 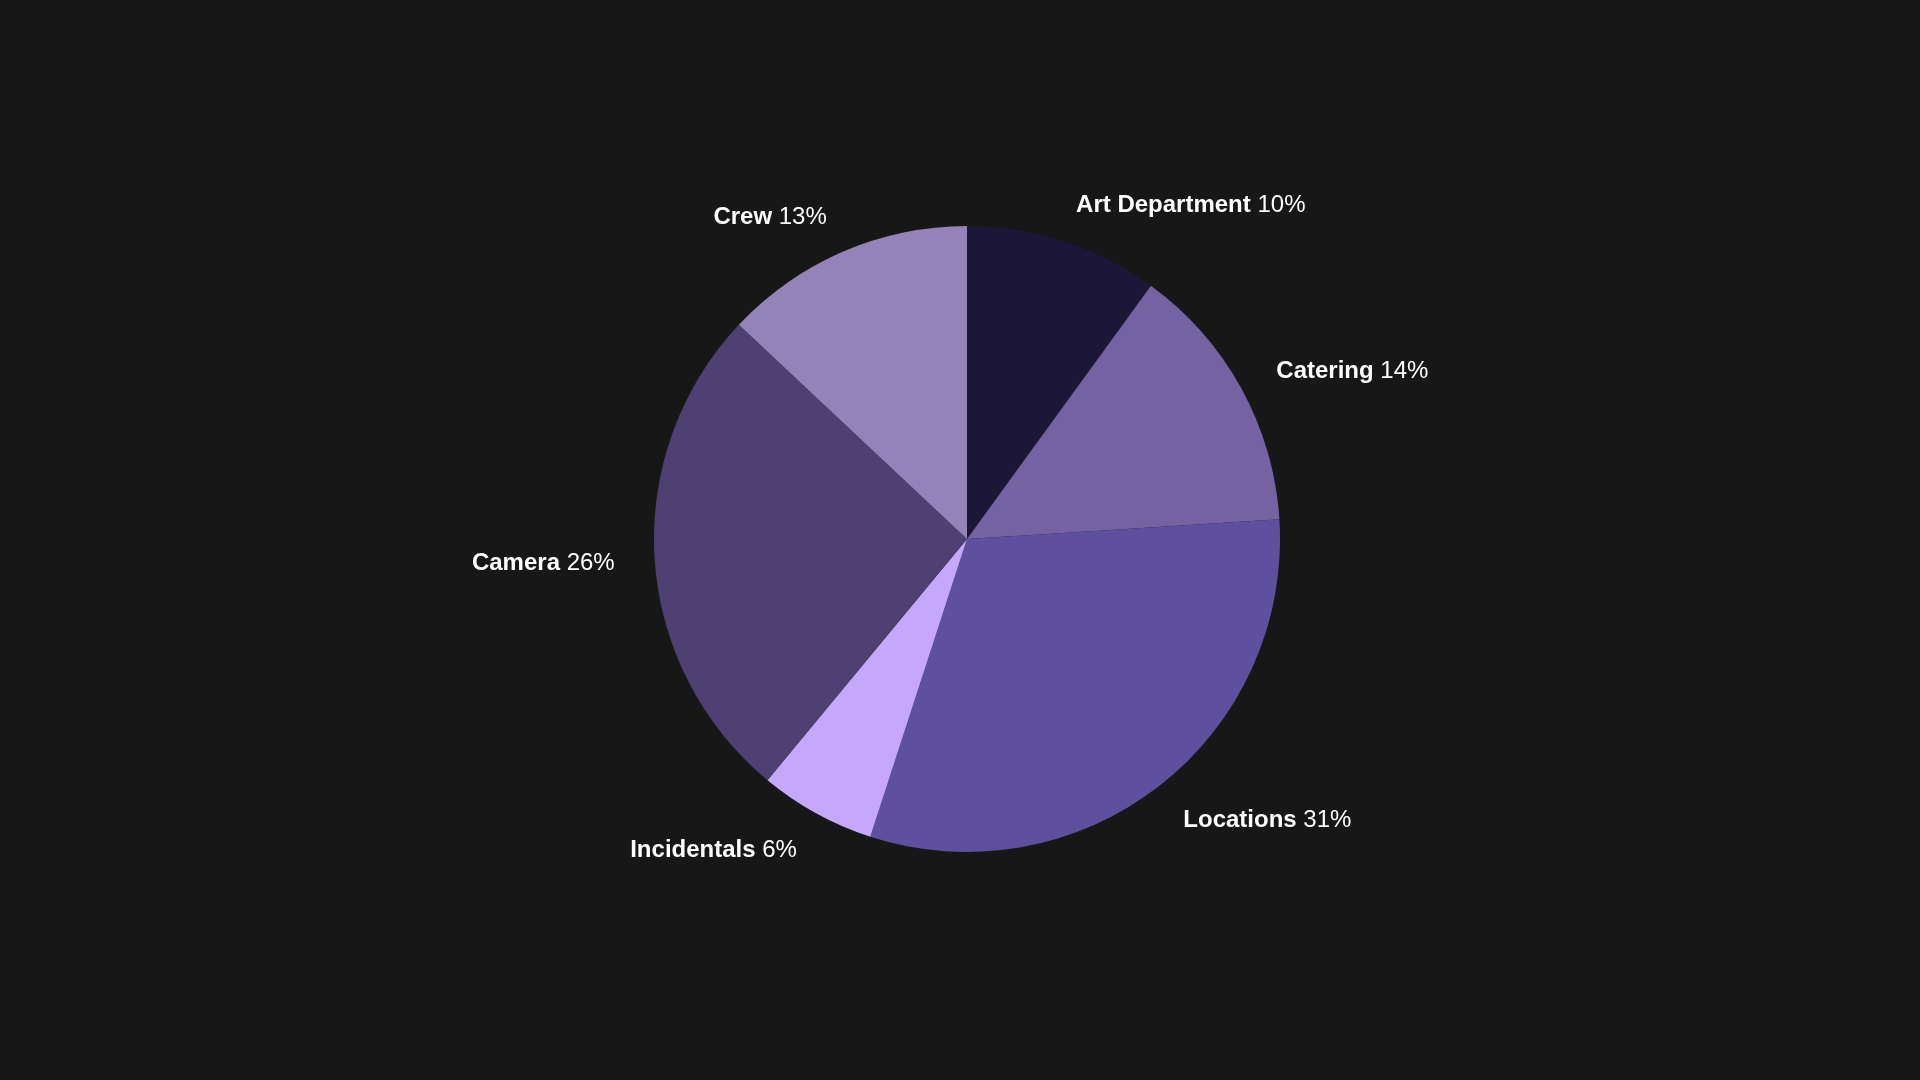 What do you see at coordinates (1401, 369) in the screenshot?
I see `data-label: 14%` at bounding box center [1401, 369].